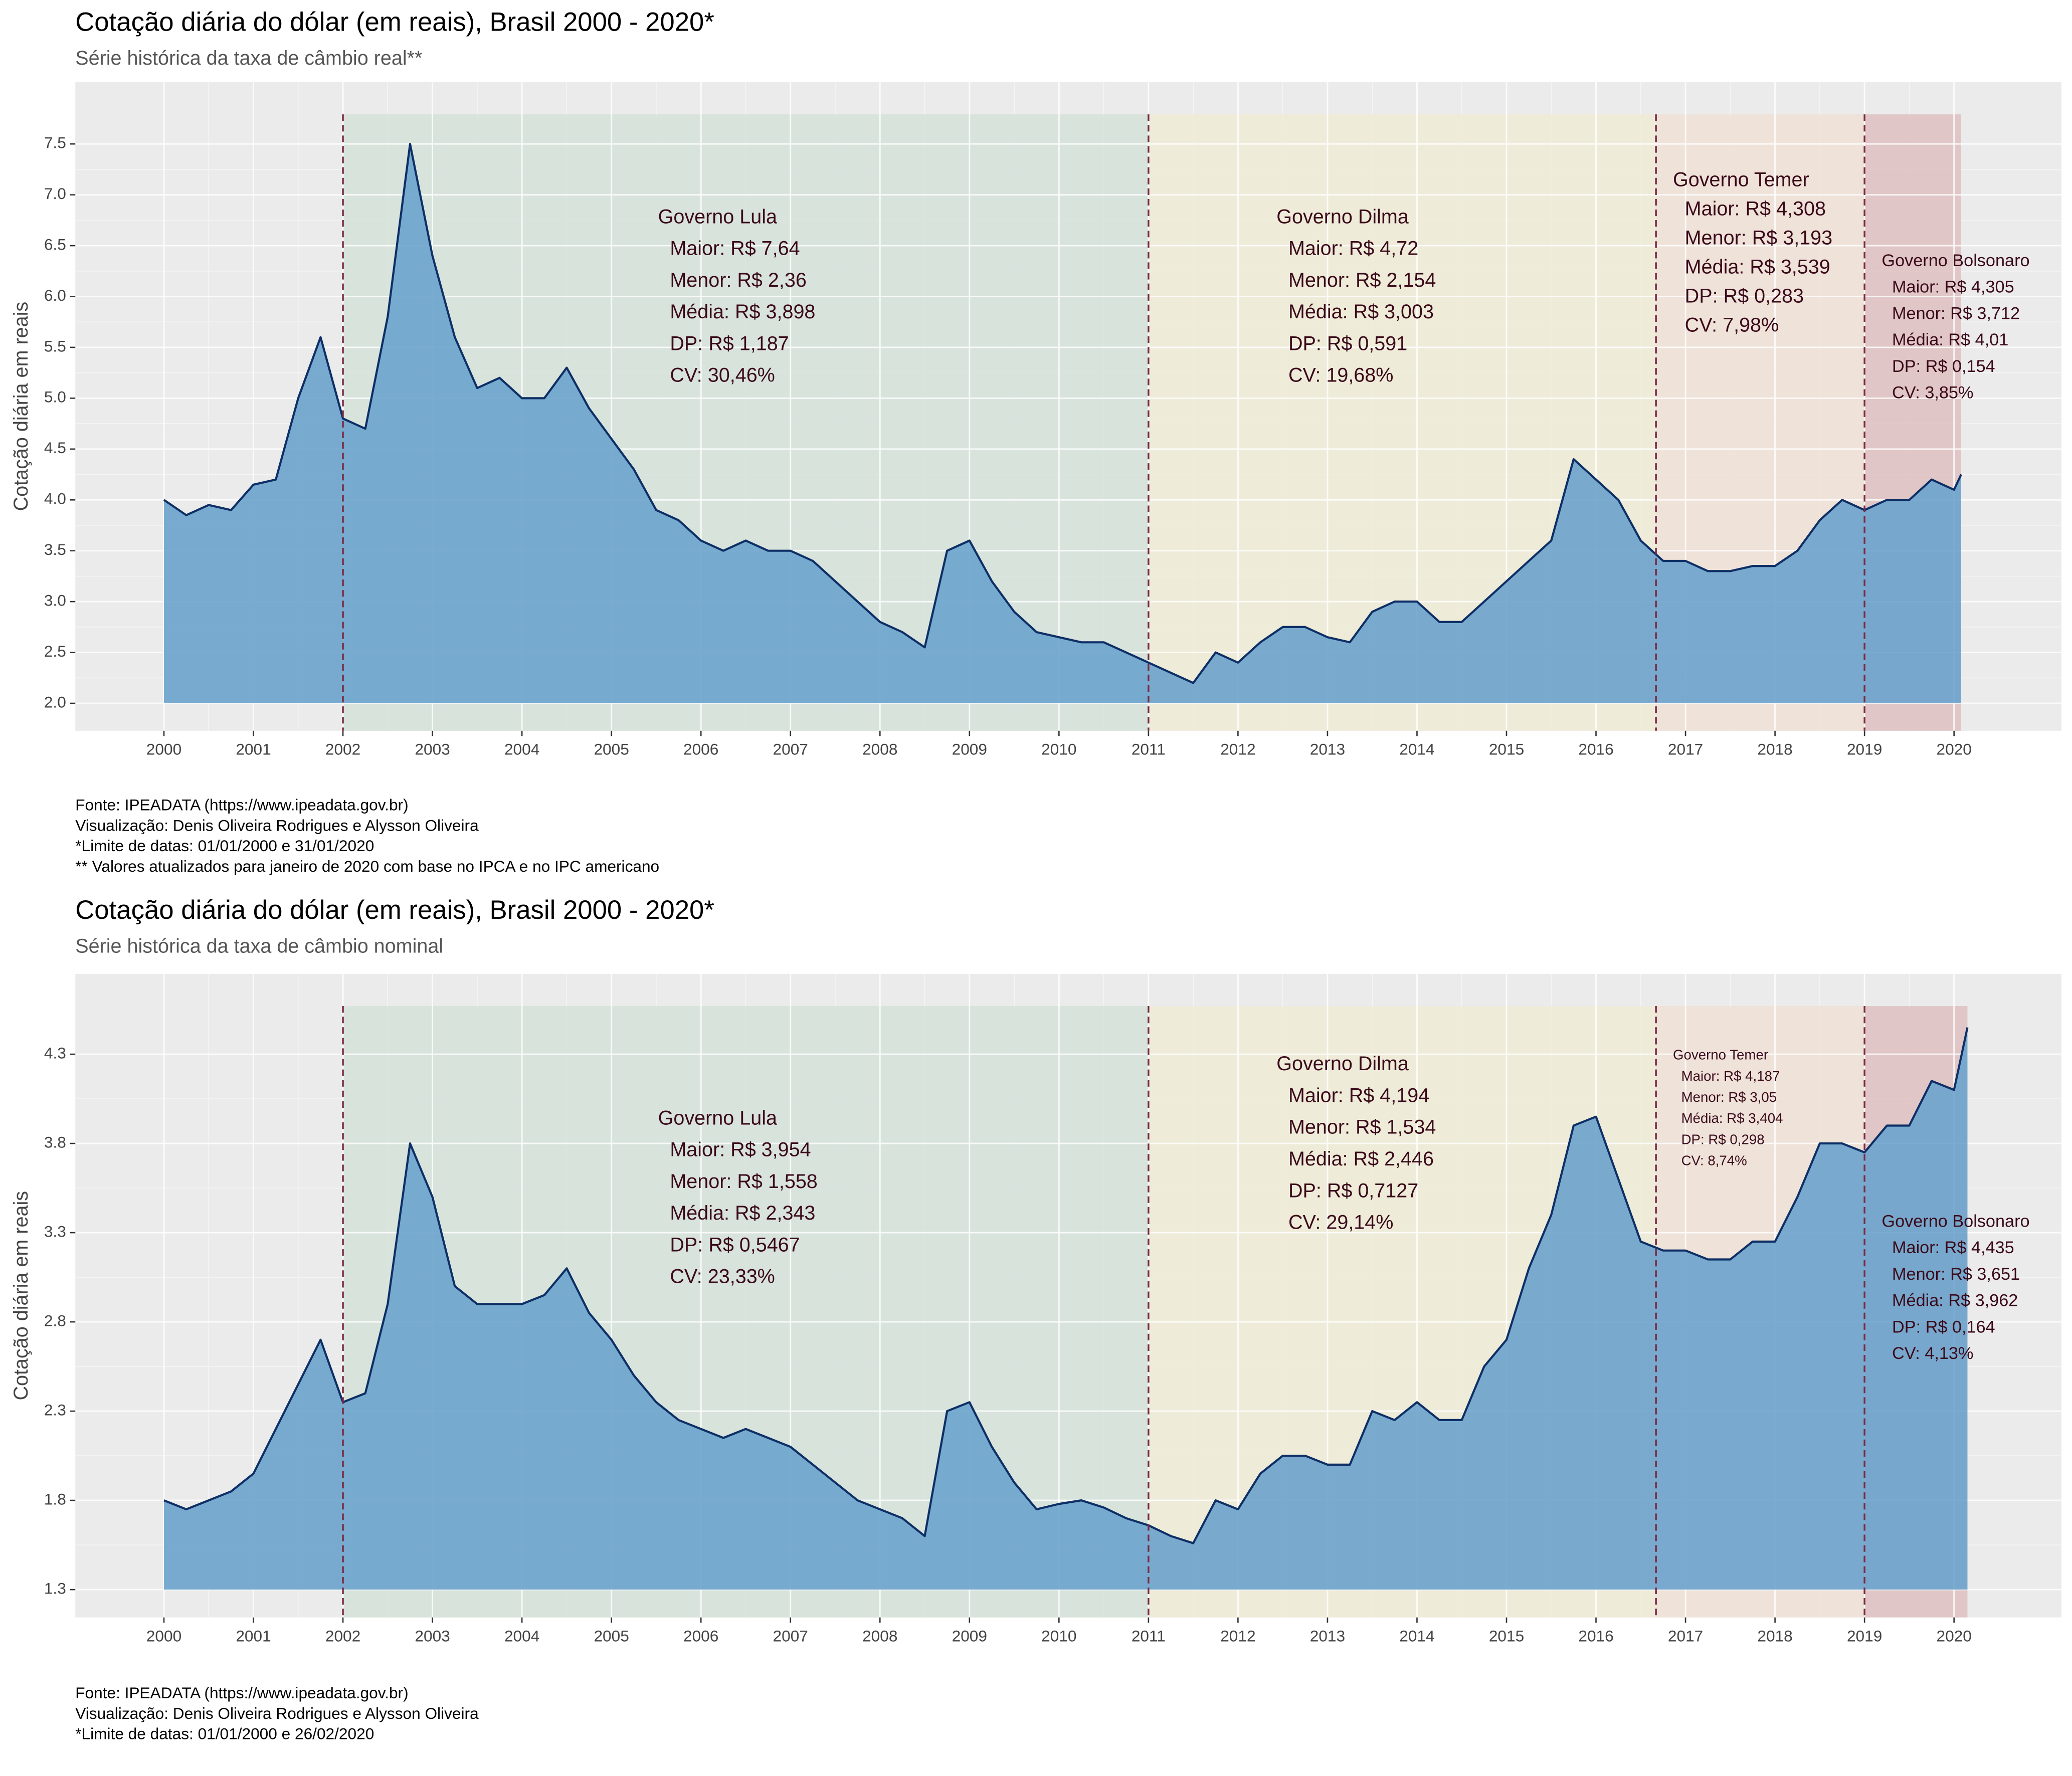  I want to click on y-tick-label: 7.0, so click(55, 193).